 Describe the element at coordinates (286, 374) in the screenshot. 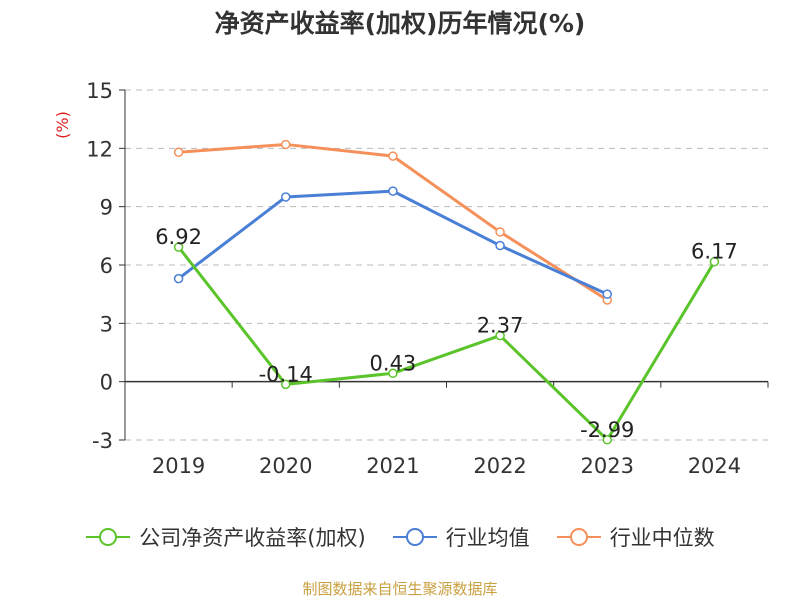

I see `data-label: -0.14` at that location.